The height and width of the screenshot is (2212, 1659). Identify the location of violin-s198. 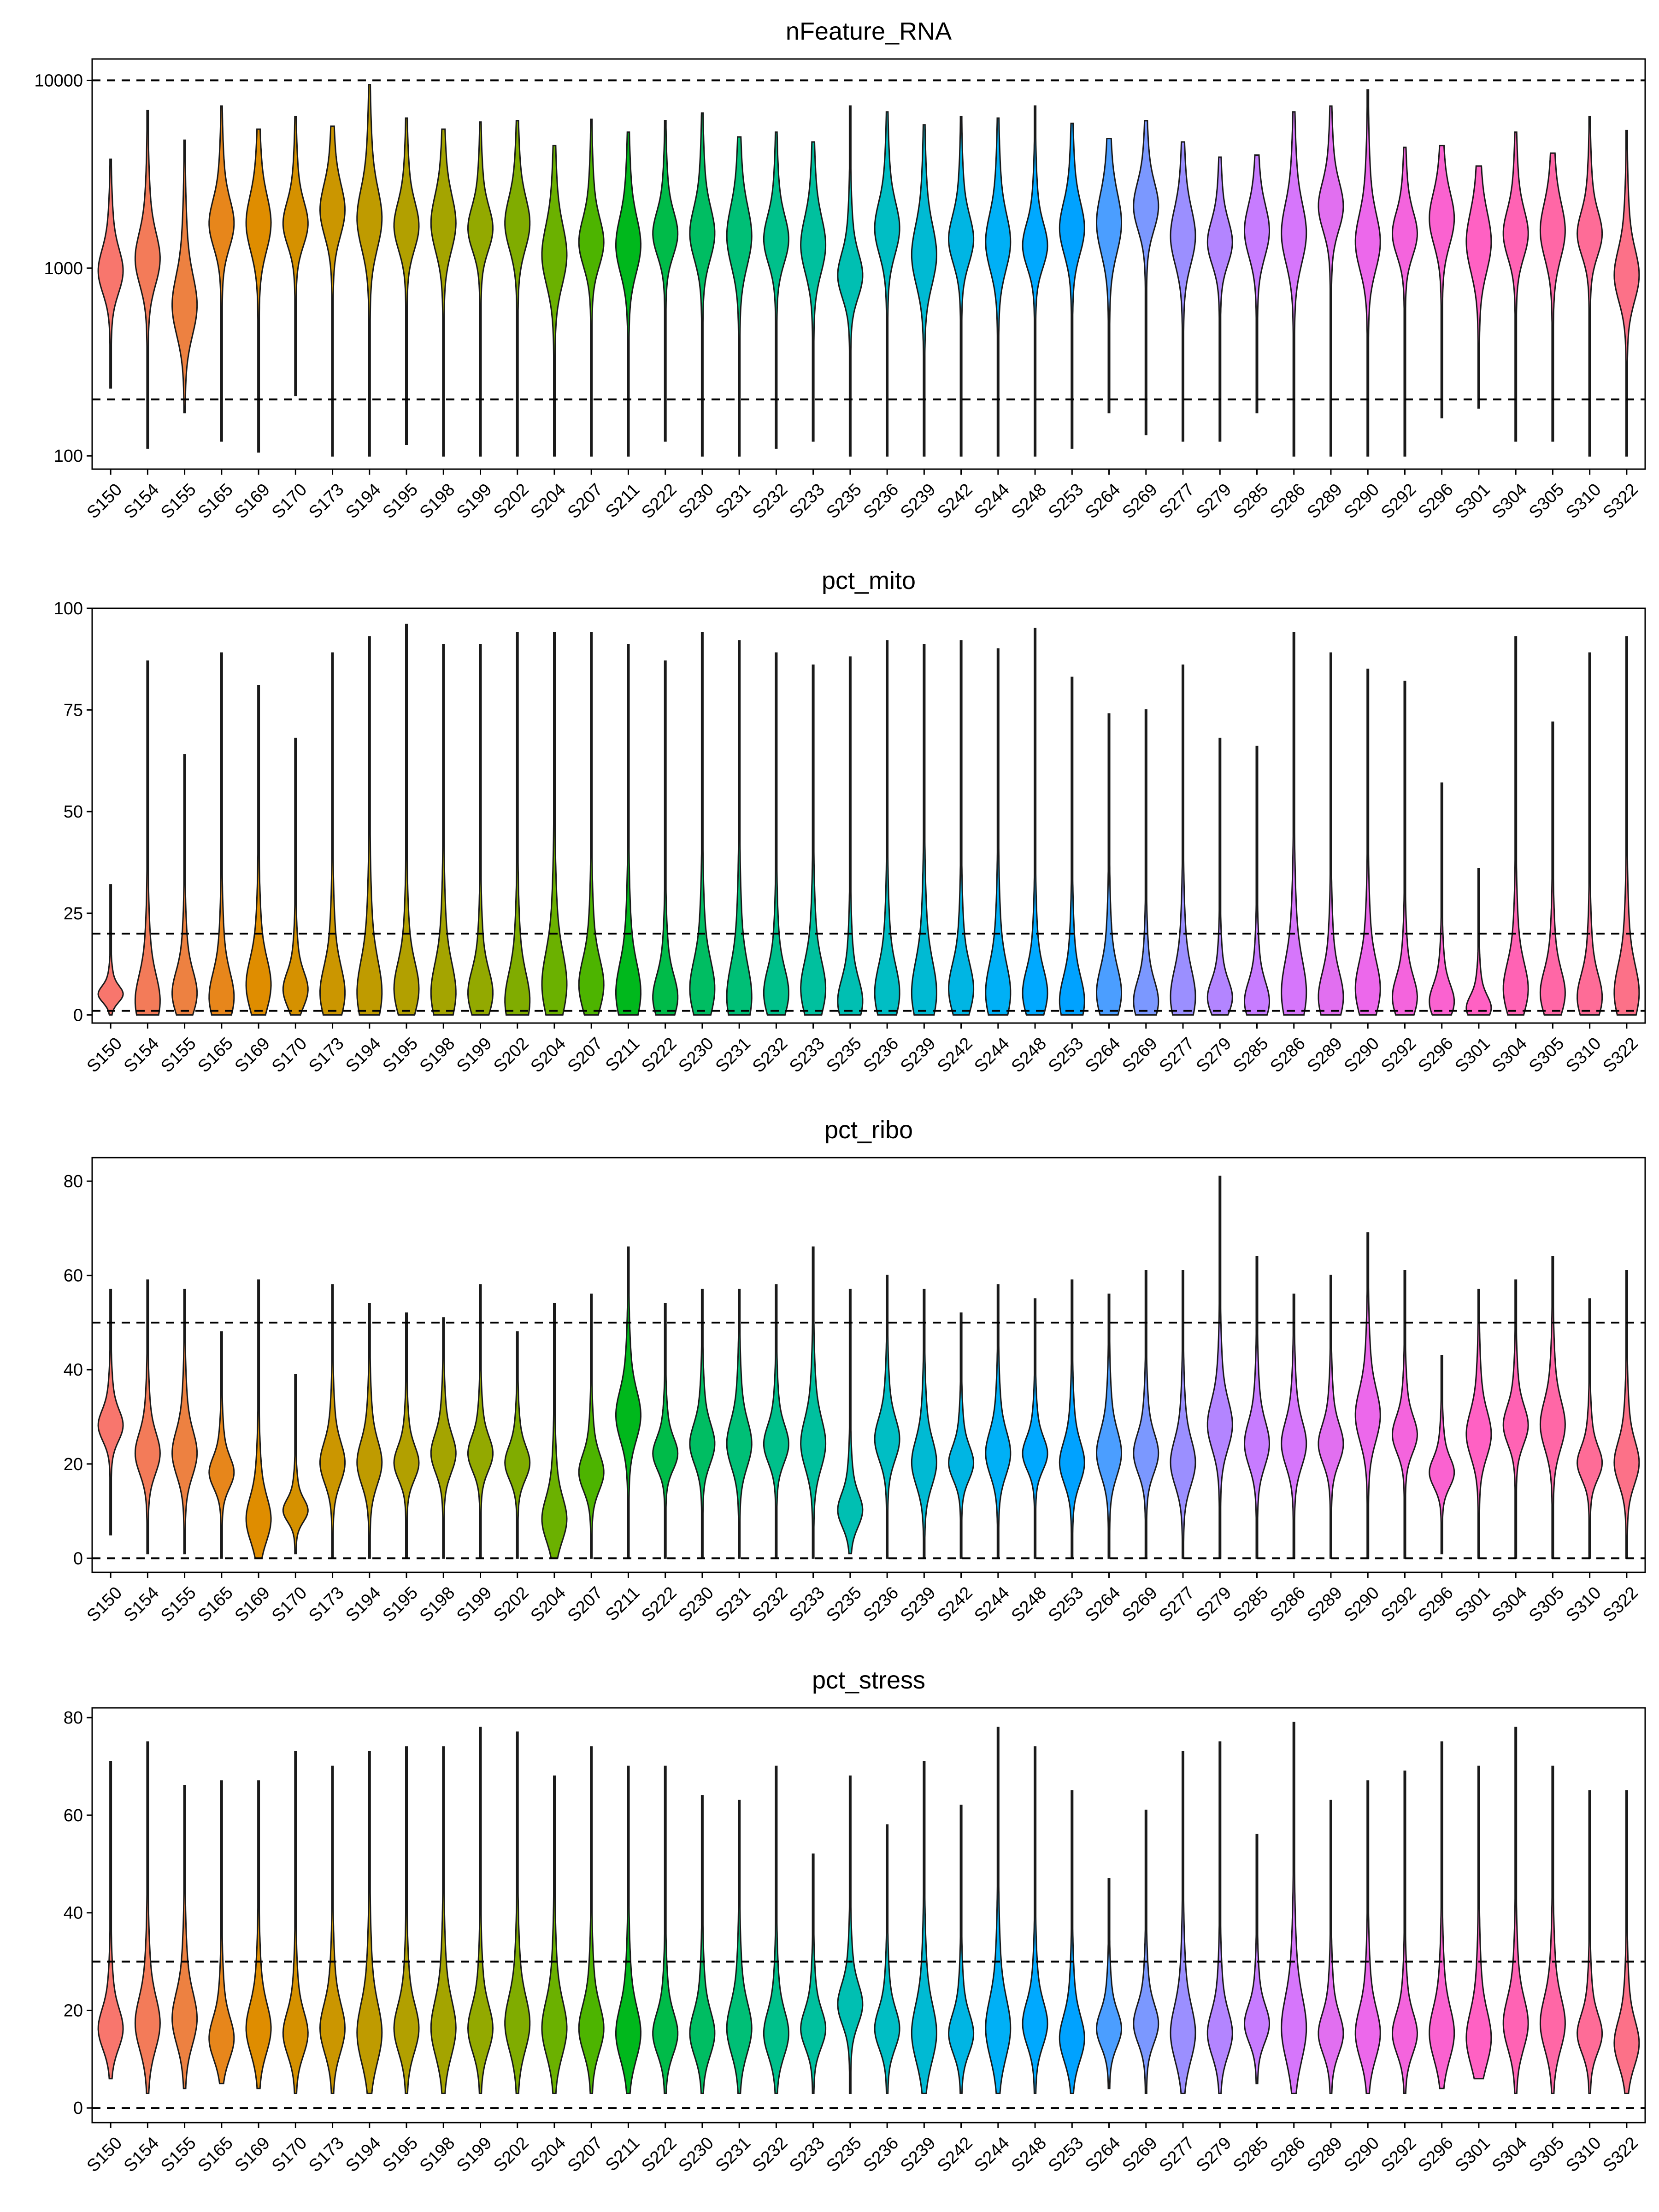
(443, 830).